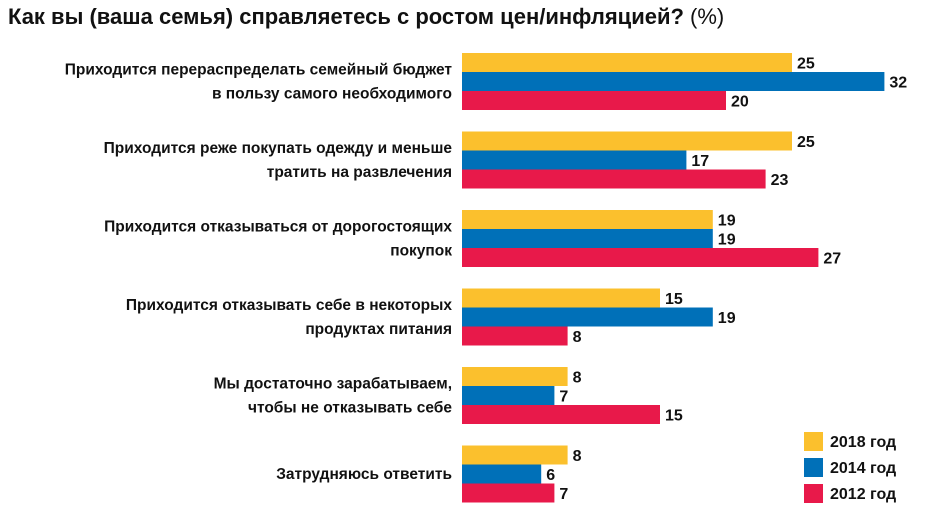 The width and height of the screenshot is (939, 510). I want to click on legend-label: 2012 год, so click(863, 494).